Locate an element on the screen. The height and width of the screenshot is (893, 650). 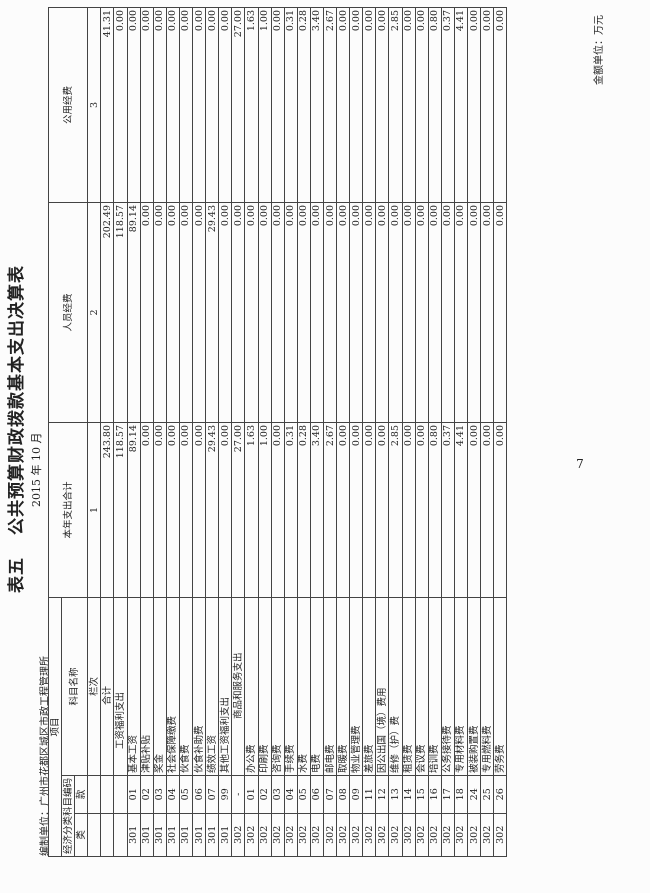
amount-total: 0.80 is located at coordinates (435, 510).